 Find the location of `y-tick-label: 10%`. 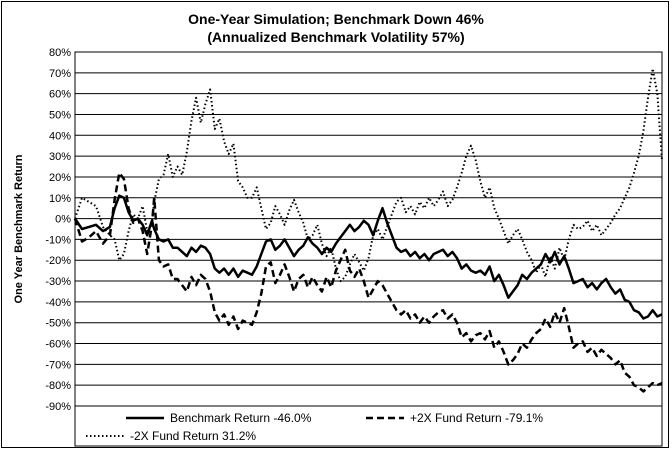

y-tick-label: 10% is located at coordinates (60, 199).